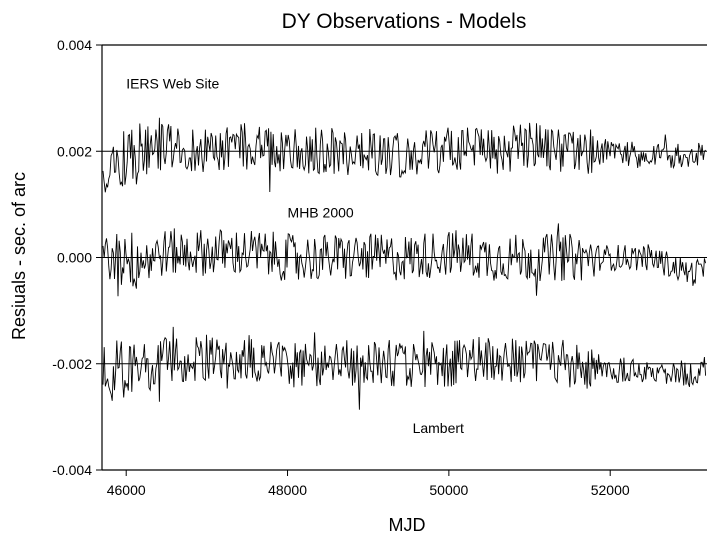 Image resolution: width=707 pixels, height=536 pixels. Describe the element at coordinates (610, 490) in the screenshot. I see `x-tick-label: 52000` at that location.